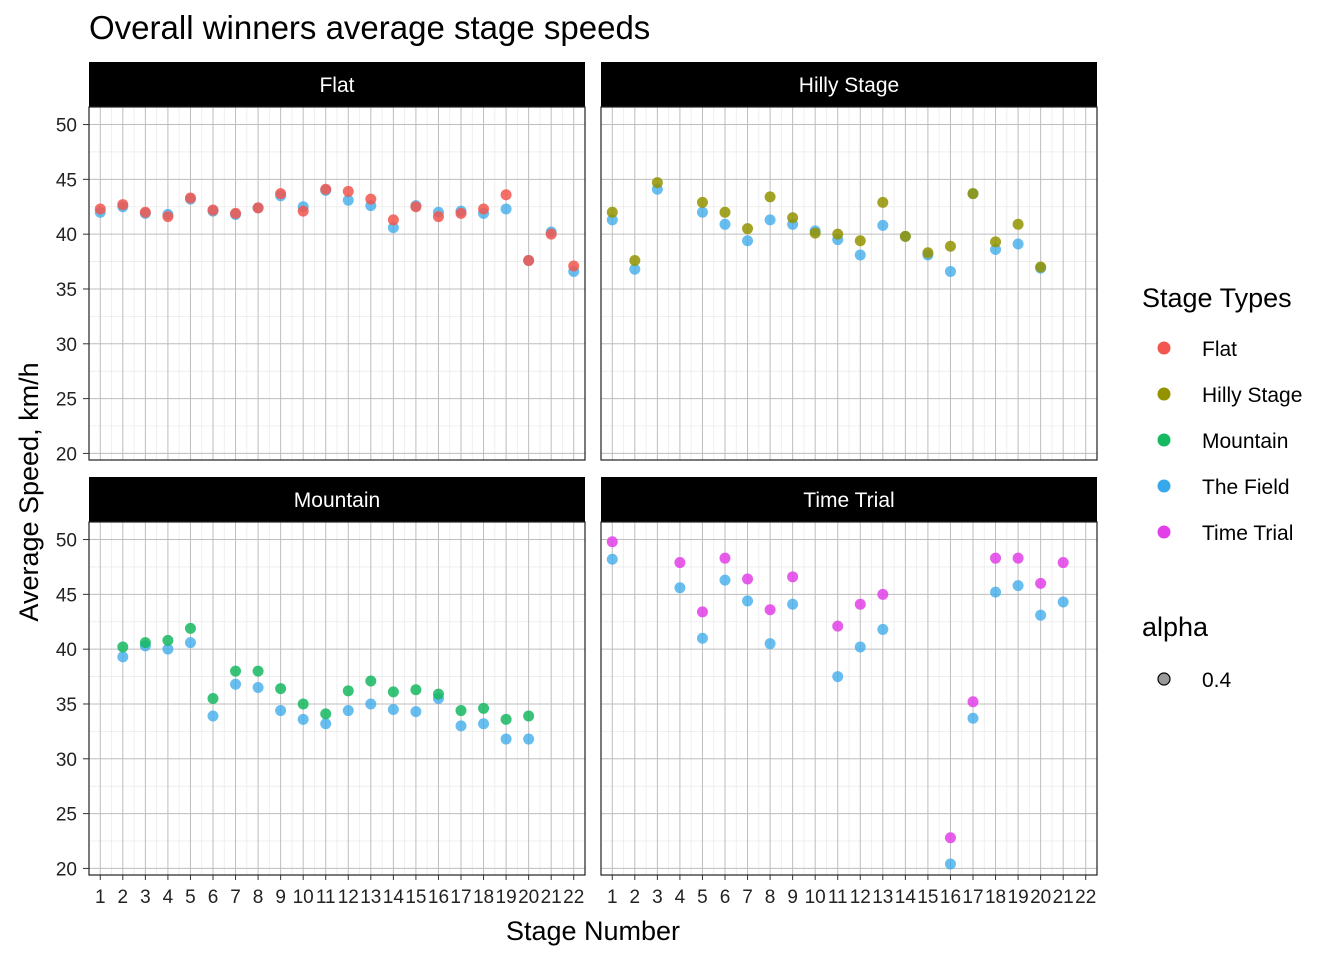 The height and width of the screenshot is (960, 1344). I want to click on x-tick-label: 5, so click(190, 897).